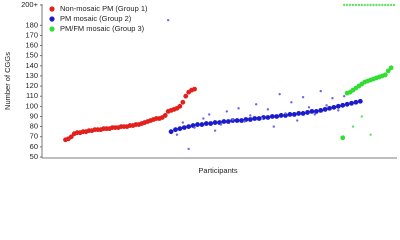  What do you see at coordinates (31, 85) in the screenshot?
I see `y-tick-label: 120` at bounding box center [31, 85].